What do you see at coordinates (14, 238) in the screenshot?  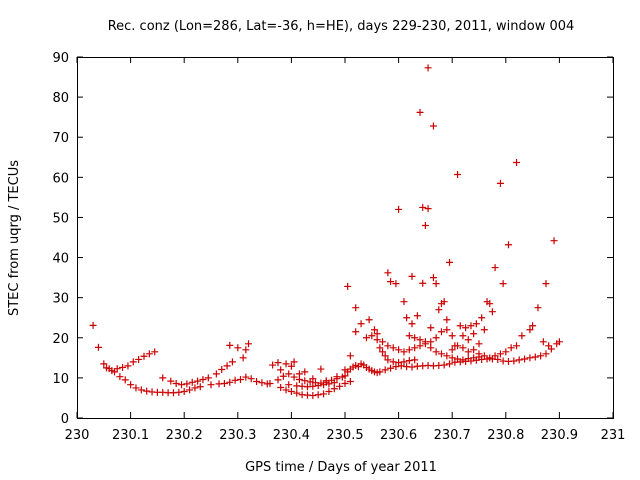 I see `y-axis-label: STEC from uqrg / TECUs` at bounding box center [14, 238].